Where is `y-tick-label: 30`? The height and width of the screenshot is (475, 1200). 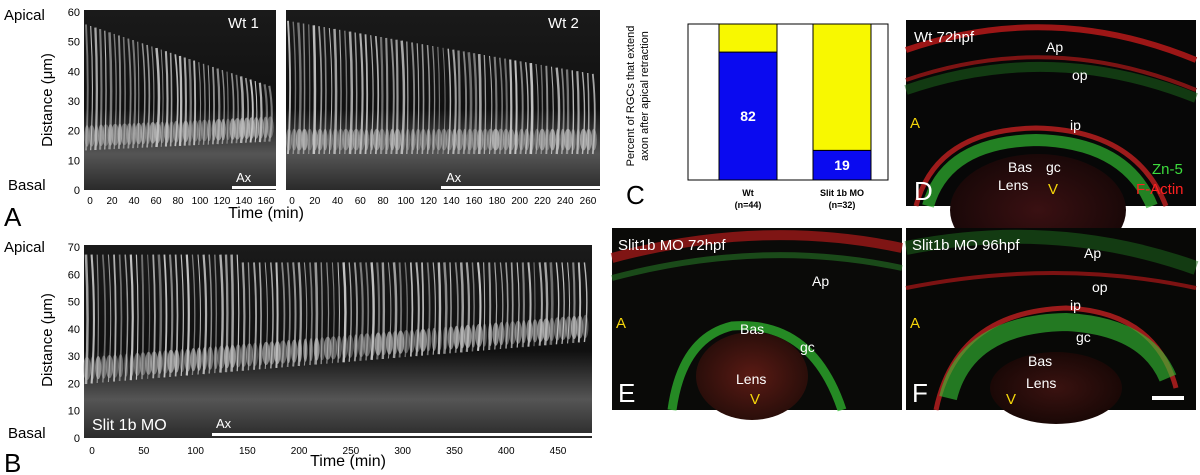 y-tick-label: 30 is located at coordinates (74, 102).